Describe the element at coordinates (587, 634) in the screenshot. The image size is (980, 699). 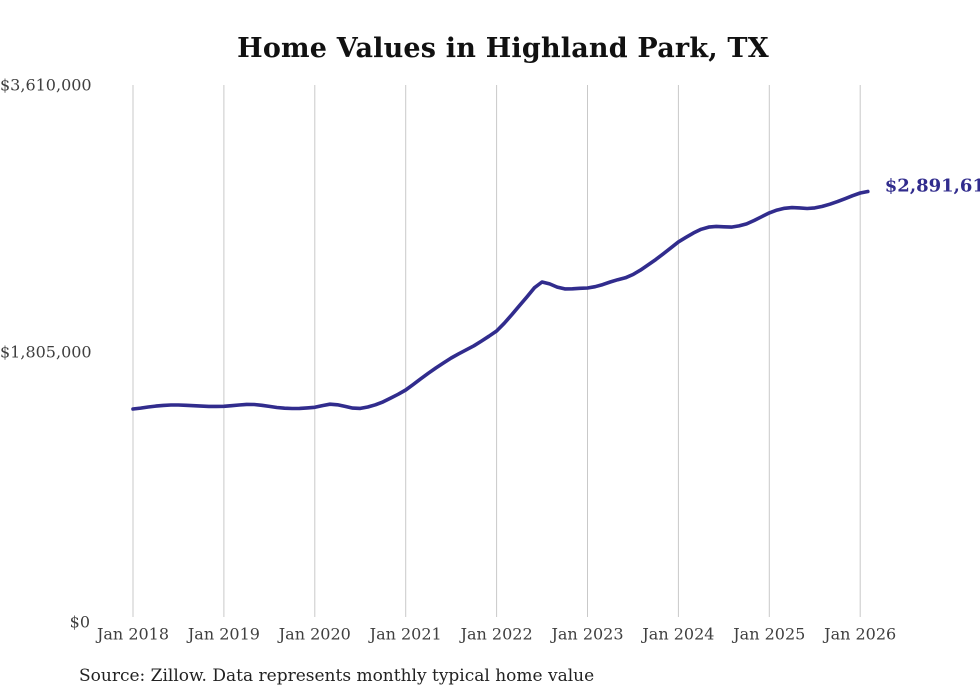
I see `x-axis-tick-jan-2023: Jan 2023` at that location.